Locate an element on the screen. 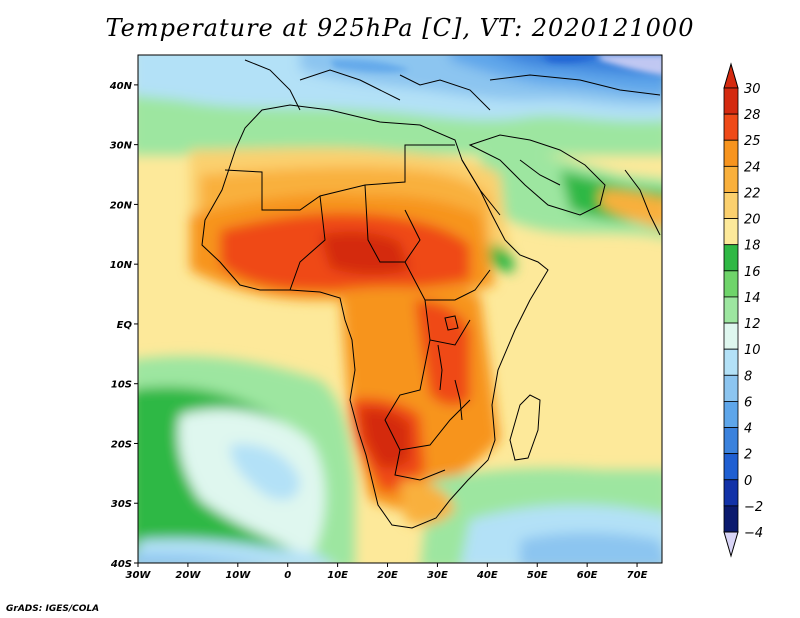  lon-tick-label: 30E is located at coordinates (437, 575).